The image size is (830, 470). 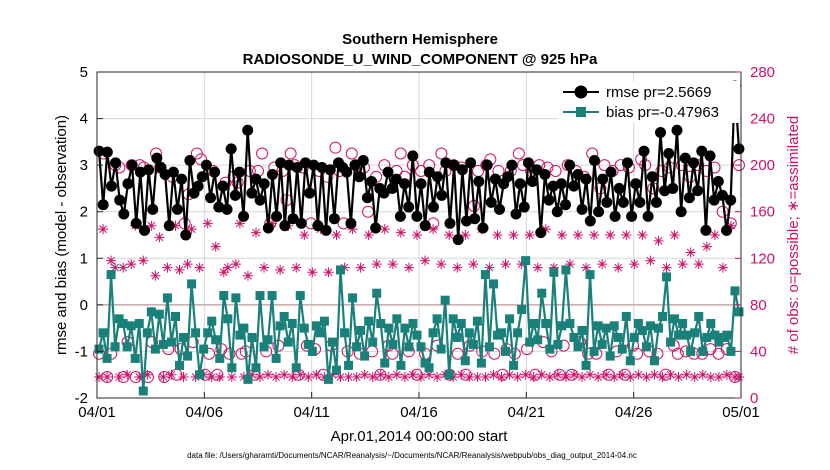 I want to click on y2-tick-label: 240, so click(x=762, y=119).